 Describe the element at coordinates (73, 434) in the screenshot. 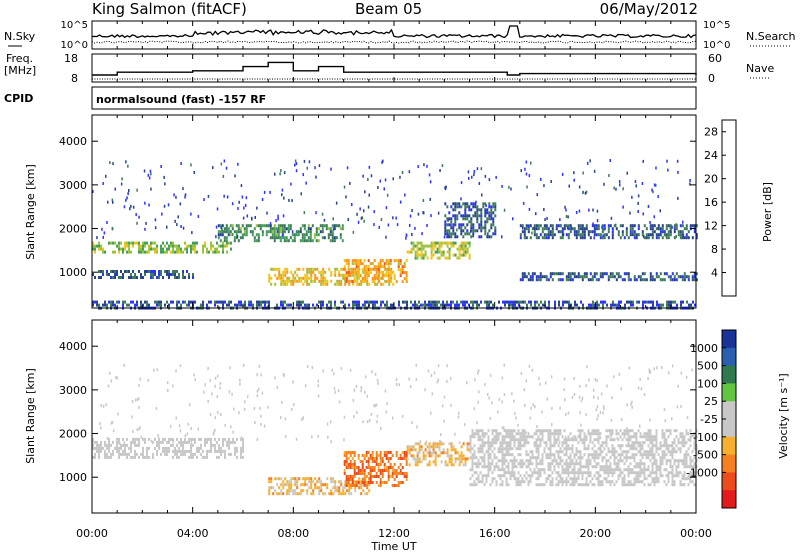

I see `y-tick-label: 2000` at that location.